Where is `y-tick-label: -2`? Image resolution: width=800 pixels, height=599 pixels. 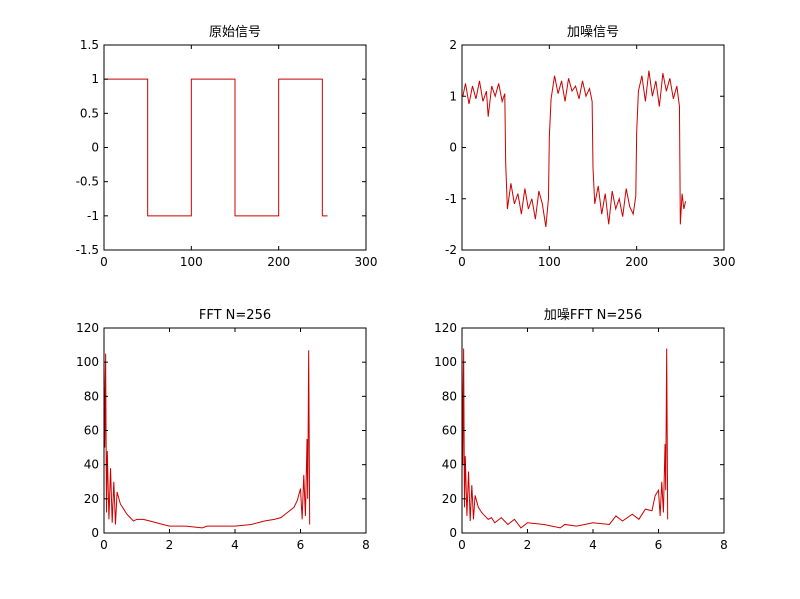 y-tick-label: -2 is located at coordinates (451, 250).